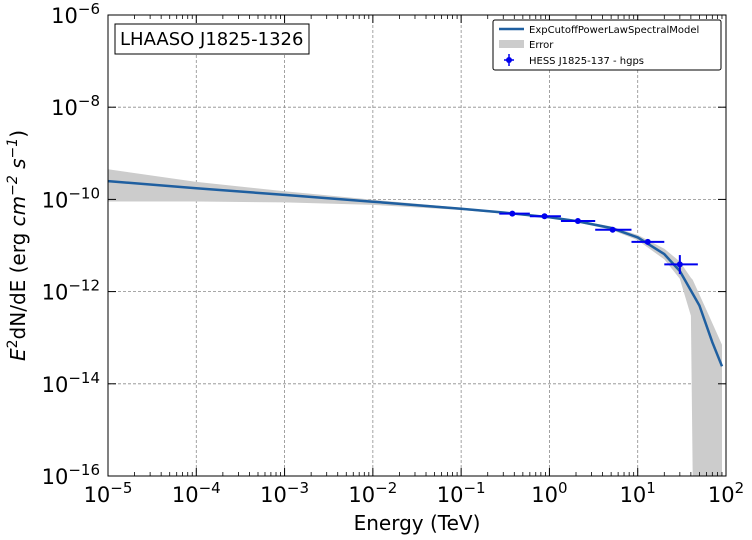 Image resolution: width=752 pixels, height=540 pixels. Describe the element at coordinates (549, 493) in the screenshot. I see `x-tick-label: 10⁰` at that location.